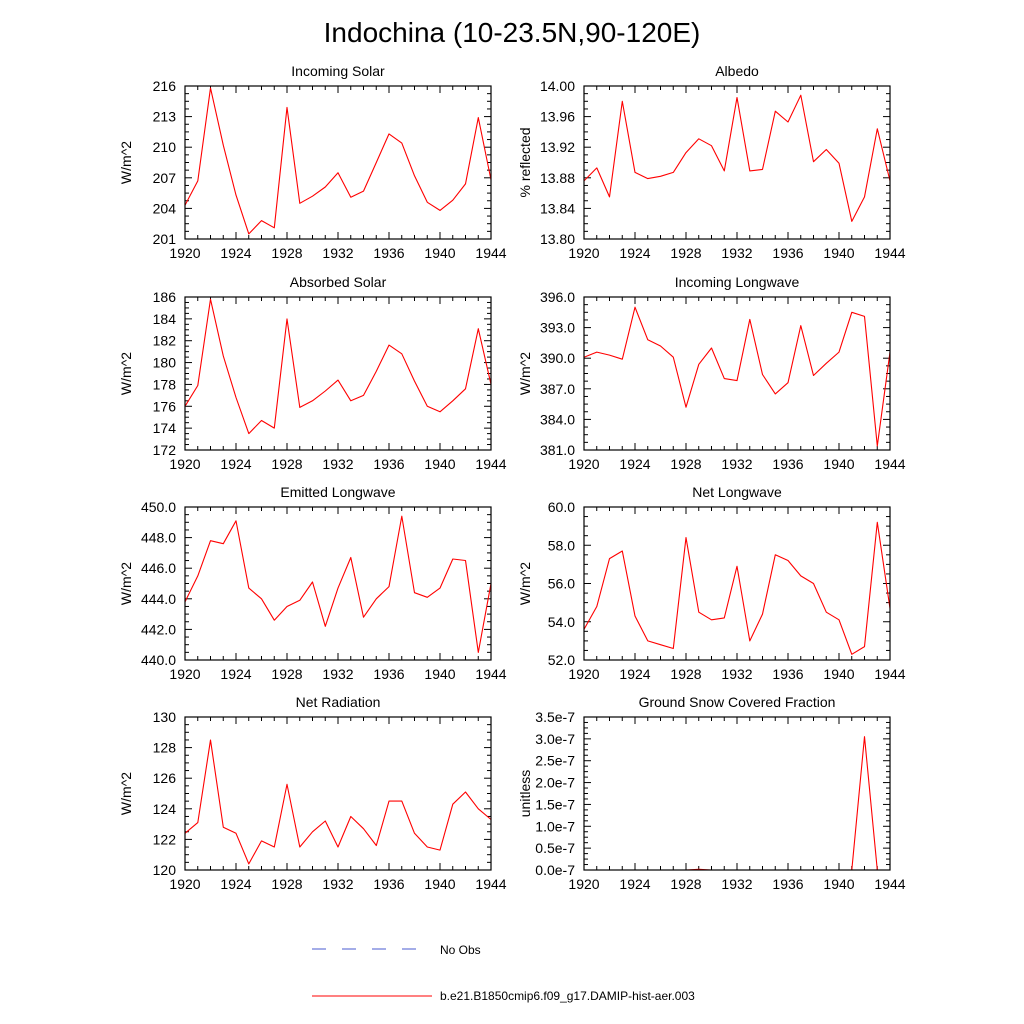 The width and height of the screenshot is (1024, 1024). Describe the element at coordinates (555, 783) in the screenshot. I see `y-tick-label: 2.0e-7` at that location.